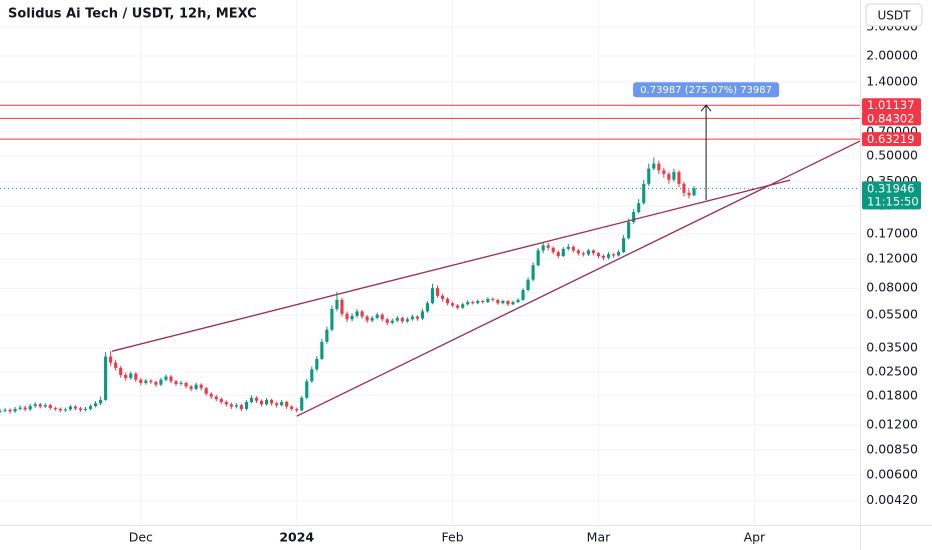 The height and width of the screenshot is (550, 932). What do you see at coordinates (141, 537) in the screenshot?
I see `x-tick-label: Dec` at bounding box center [141, 537].